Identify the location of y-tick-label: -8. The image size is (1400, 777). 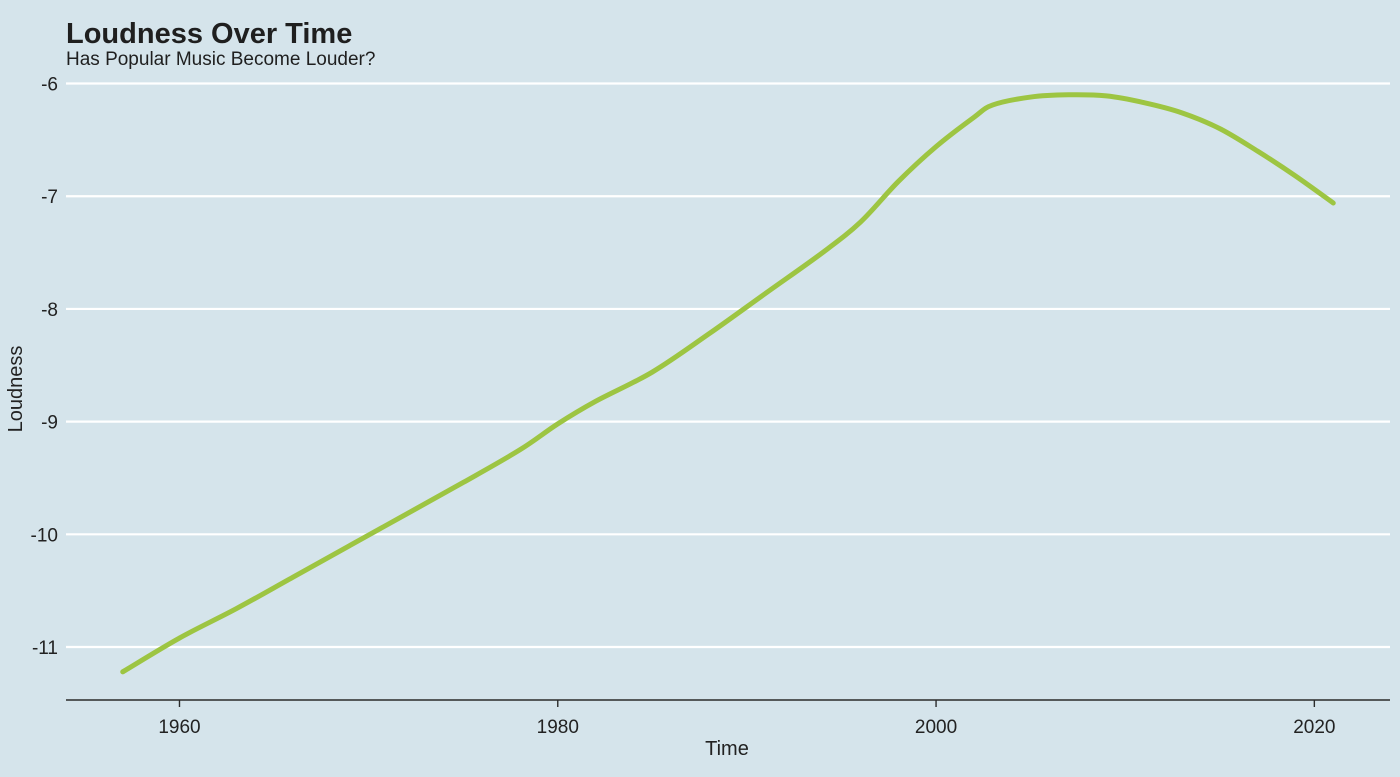
(49, 310).